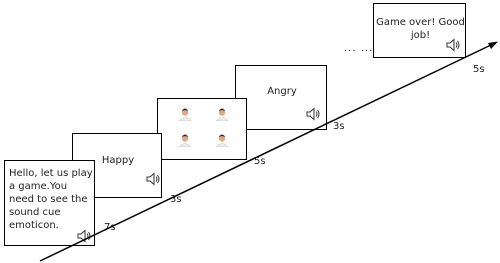 The width and height of the screenshot is (500, 263). Describe the element at coordinates (282, 91) in the screenshot. I see `cue-text: Angry` at that location.